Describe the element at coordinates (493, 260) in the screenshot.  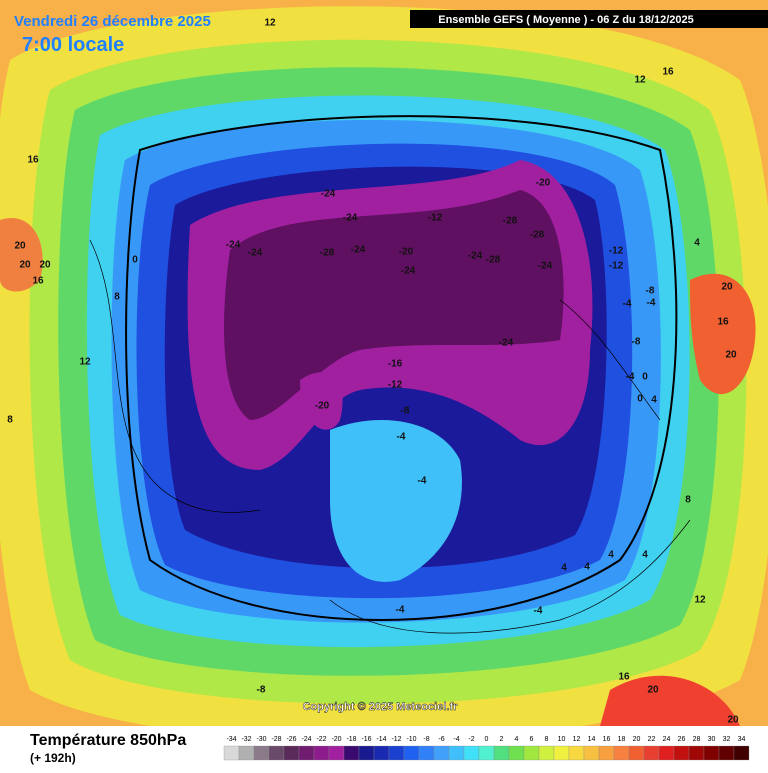
I see `contour-label: -28` at that location.